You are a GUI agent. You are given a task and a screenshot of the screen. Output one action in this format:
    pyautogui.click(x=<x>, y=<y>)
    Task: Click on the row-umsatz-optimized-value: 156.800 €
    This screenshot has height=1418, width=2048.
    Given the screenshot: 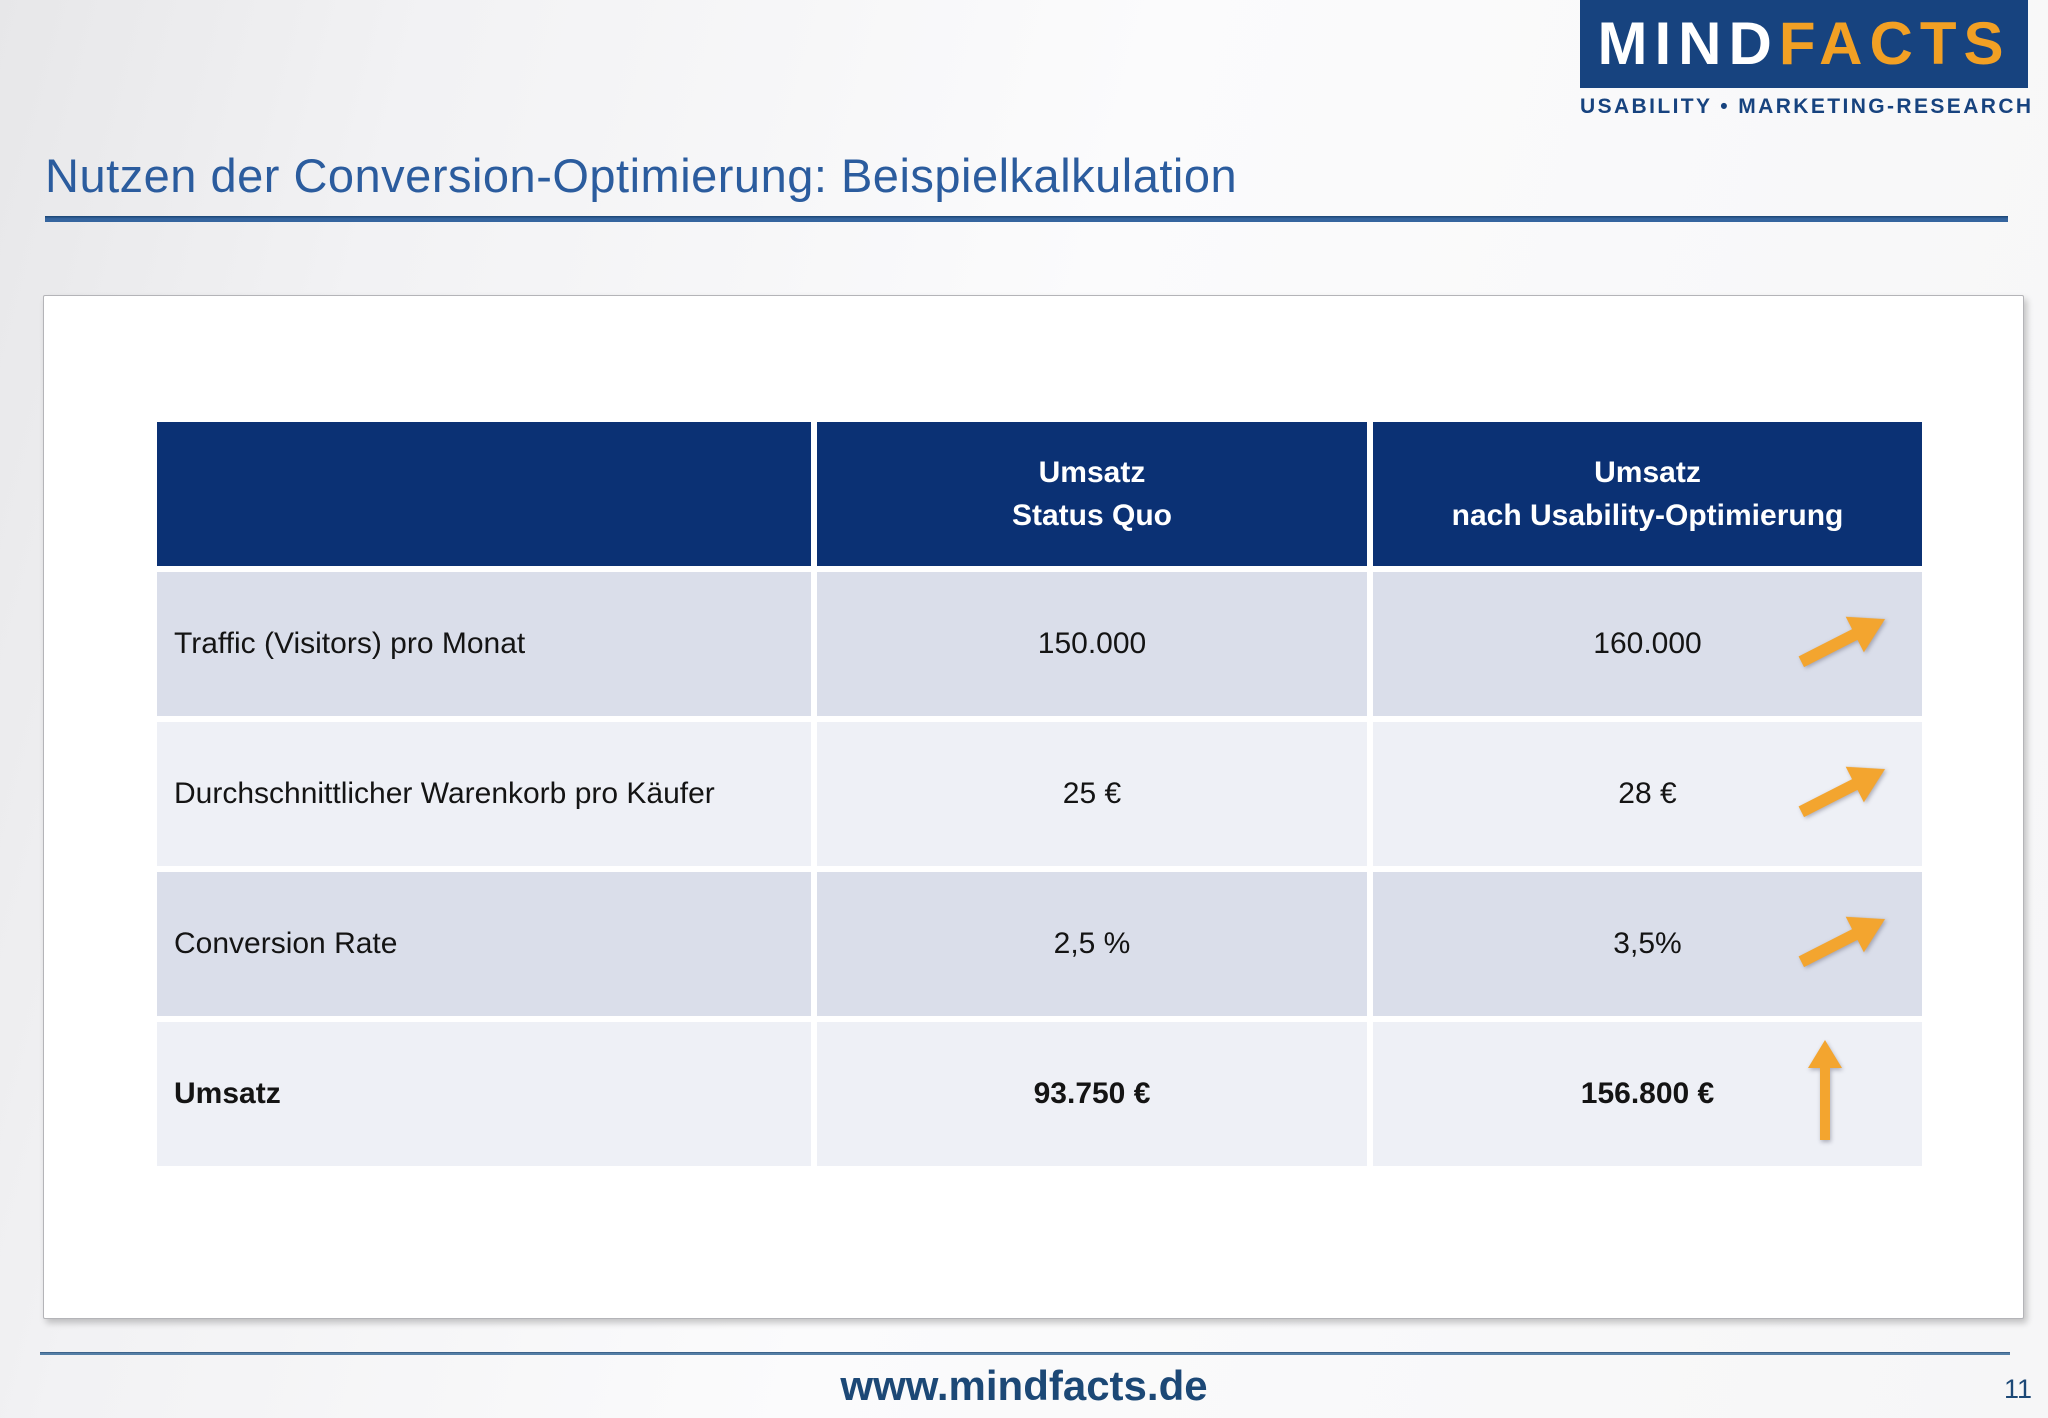 What is the action you would take?
    pyautogui.click(x=1647, y=1093)
    